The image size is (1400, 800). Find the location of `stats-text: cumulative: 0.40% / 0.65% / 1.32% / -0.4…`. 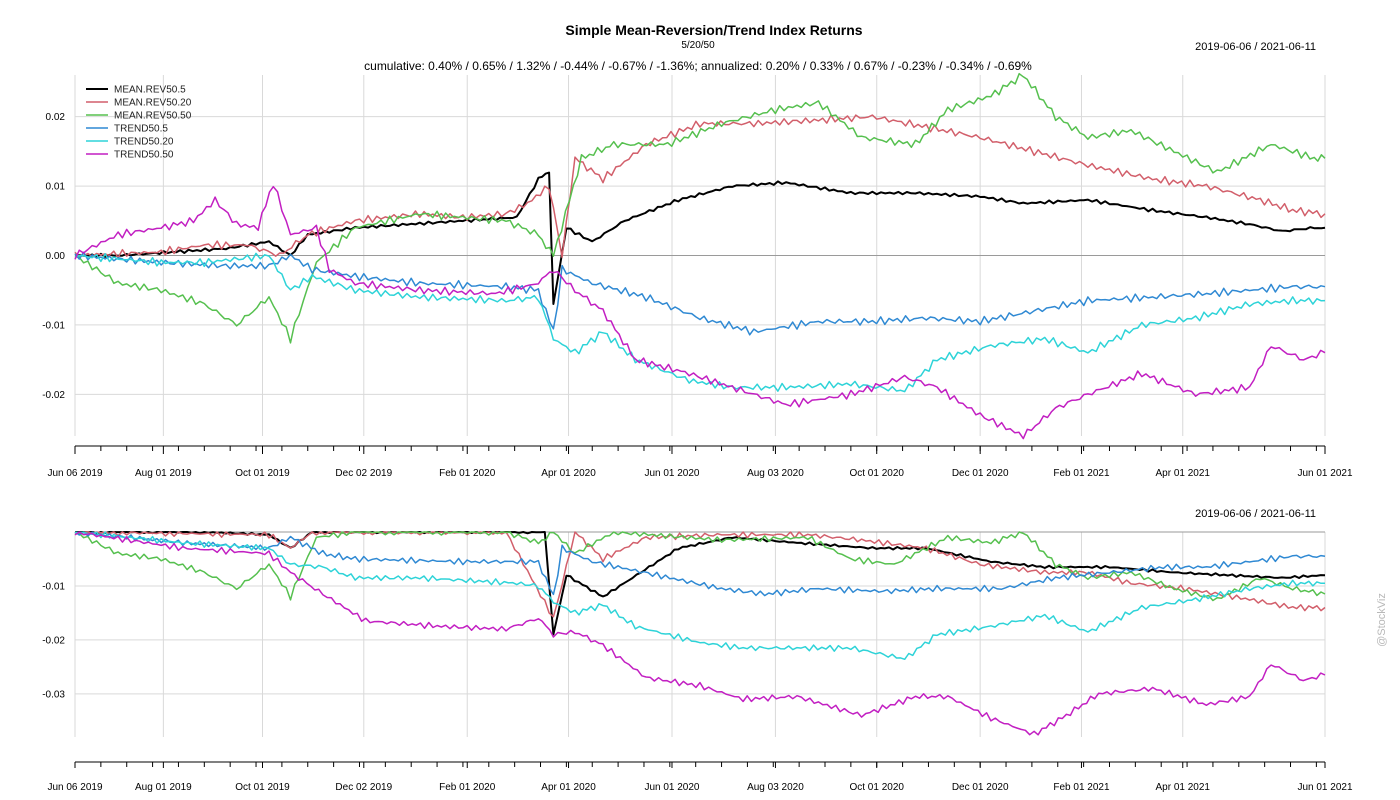

stats-text: cumulative: 0.40% / 0.65% / 1.32% / -0.4… is located at coordinates (698, 66).